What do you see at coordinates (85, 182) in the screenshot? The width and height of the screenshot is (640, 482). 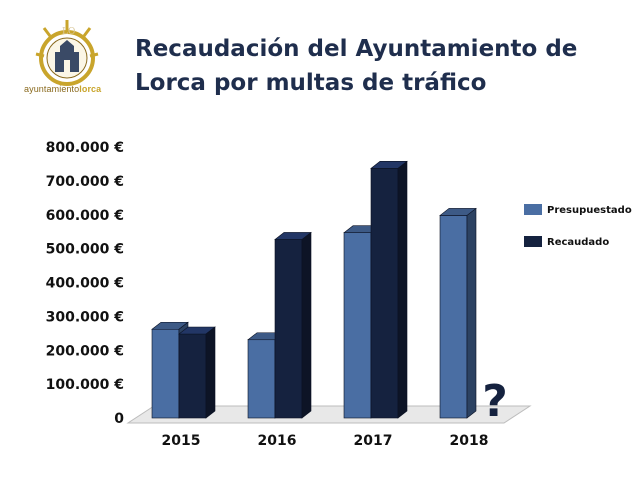 I see `y-tick-label: 700.000 €` at bounding box center [85, 182].